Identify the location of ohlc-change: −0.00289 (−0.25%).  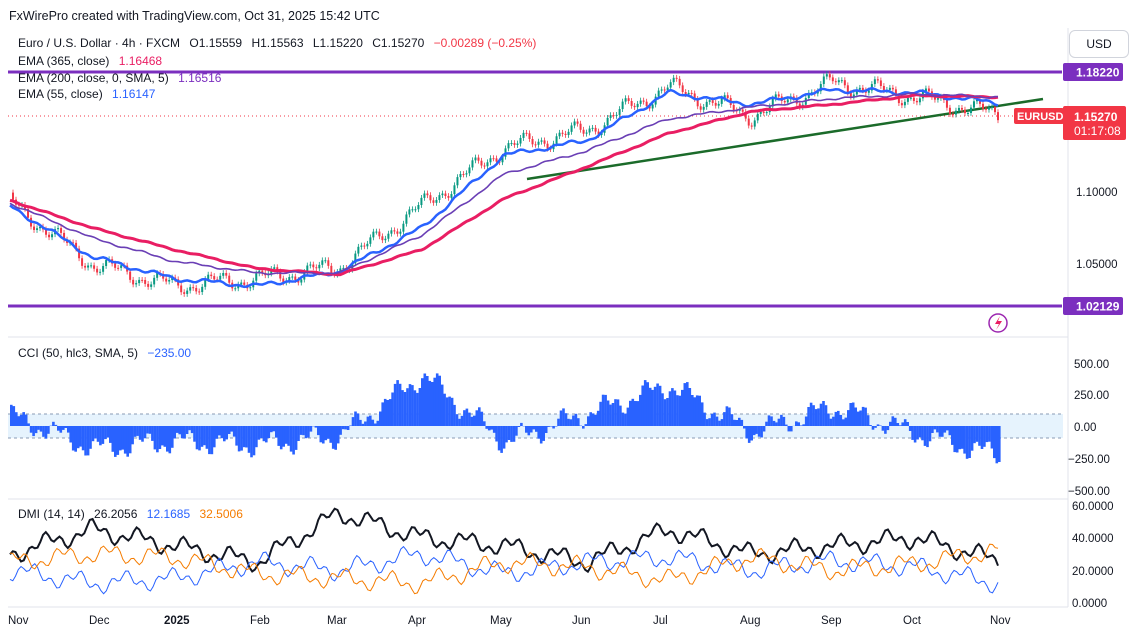
(485, 43).